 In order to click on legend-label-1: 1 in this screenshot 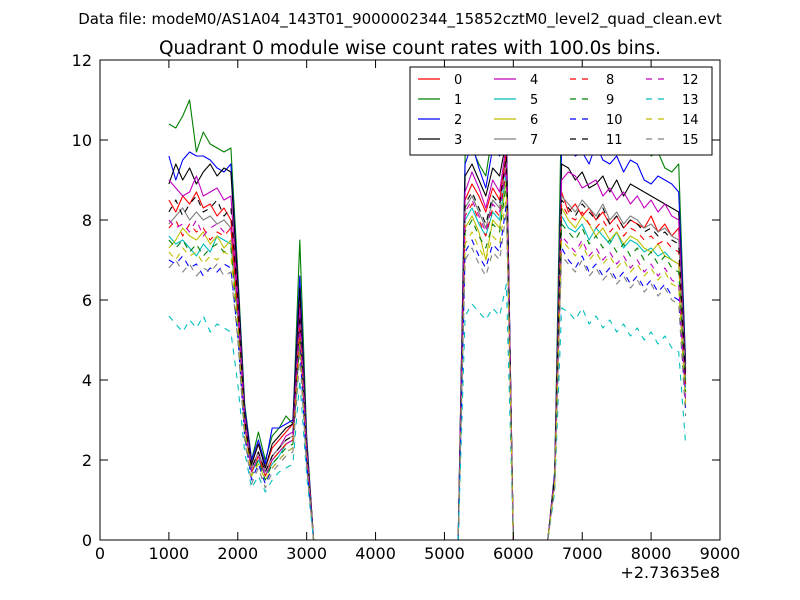, I will do `click(458, 100)`.